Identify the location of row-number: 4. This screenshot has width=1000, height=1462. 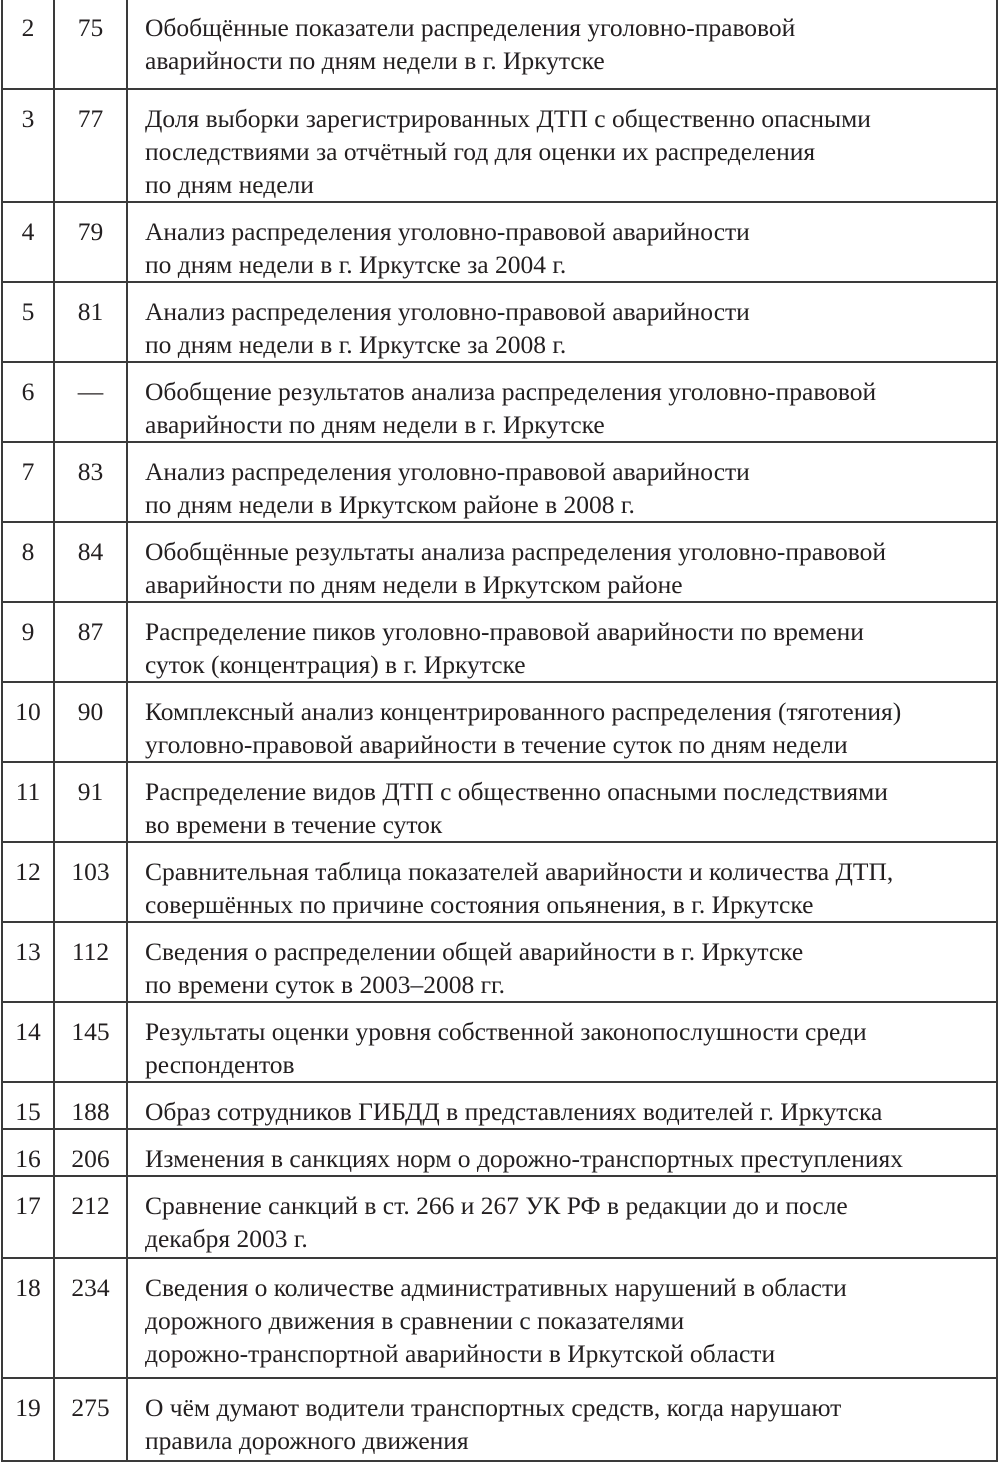
(28, 242).